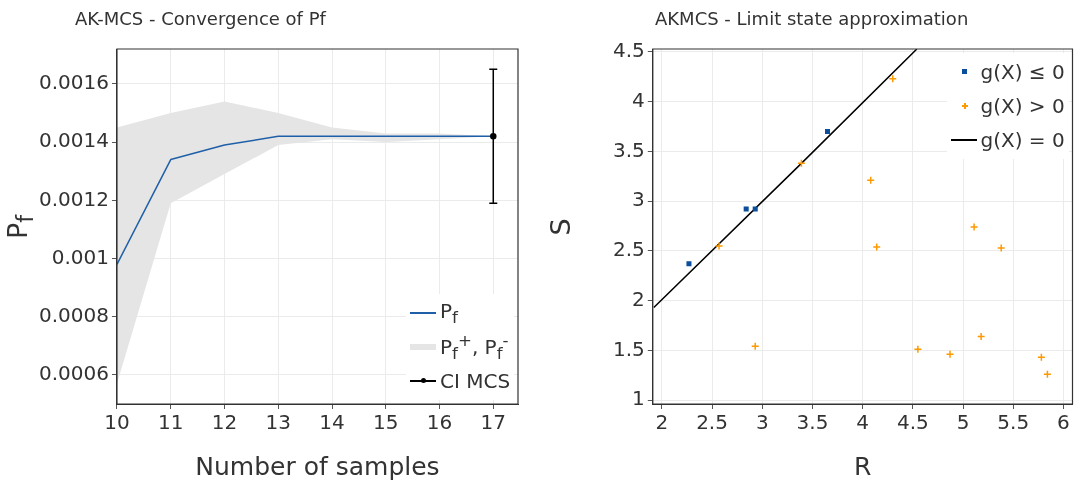 Image resolution: width=1078 pixels, height=489 pixels. I want to click on x-tick-label: 6, so click(1063, 422).